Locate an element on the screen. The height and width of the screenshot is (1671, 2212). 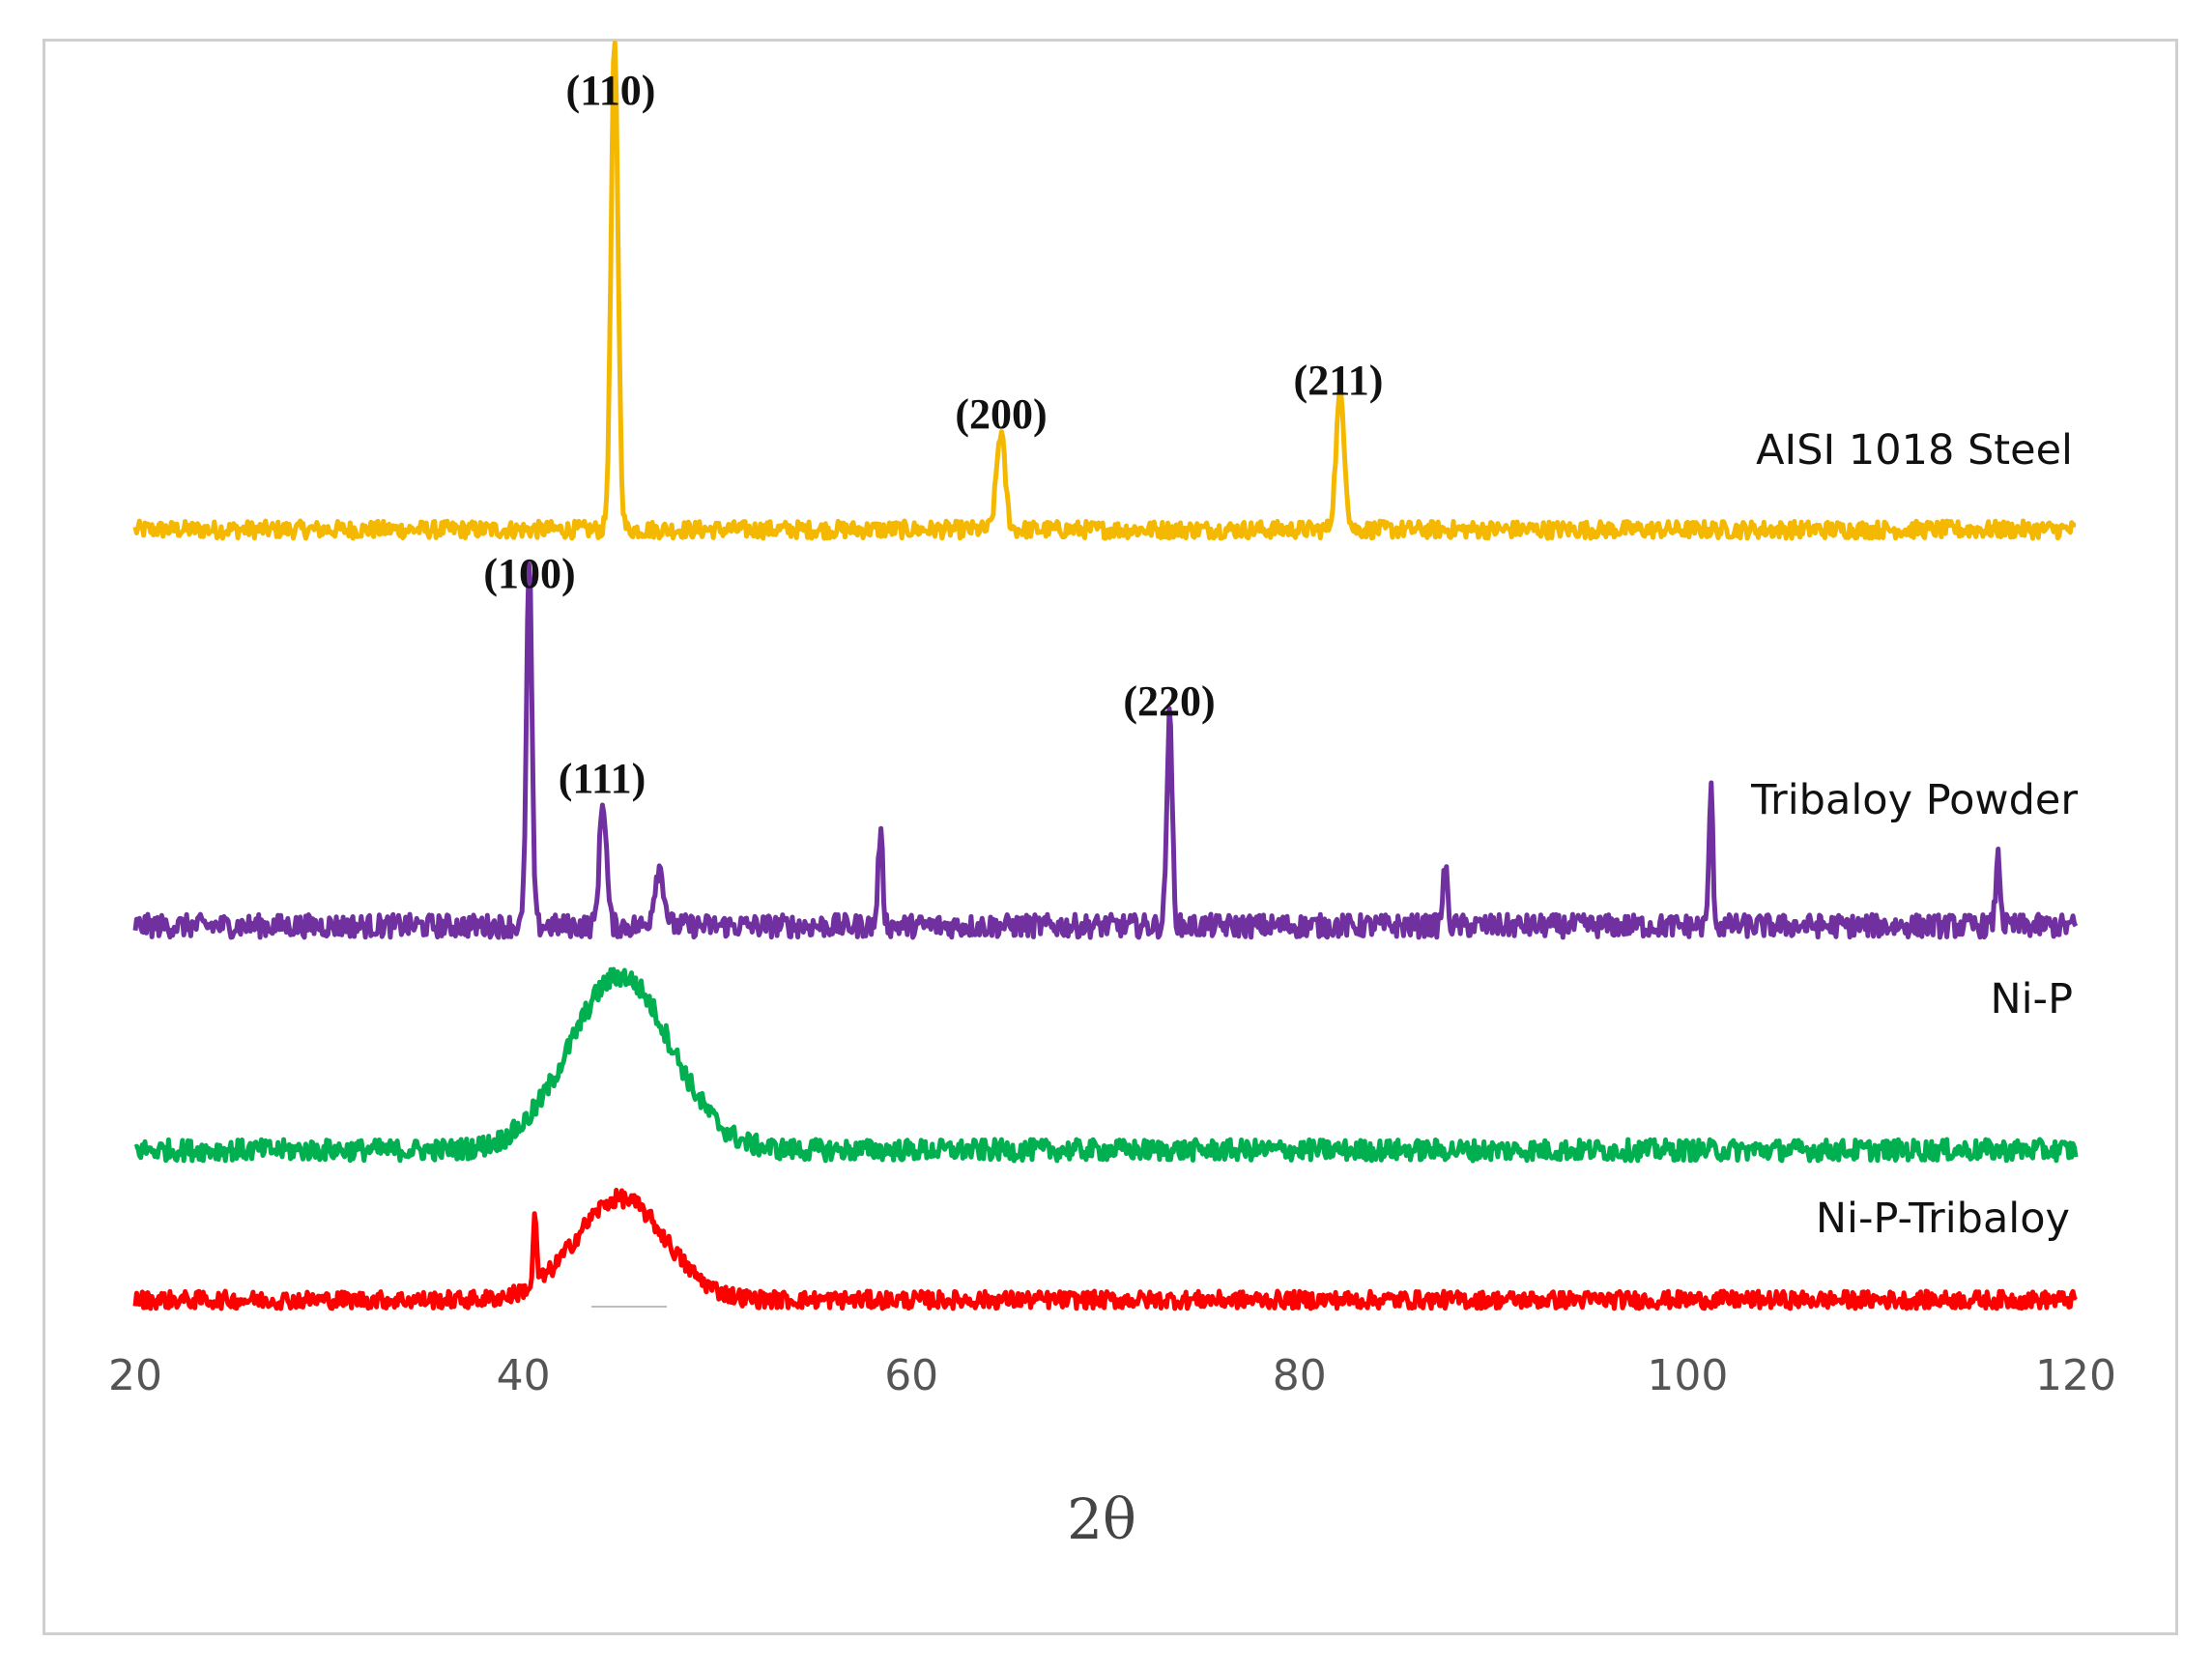
peak-label: (111) is located at coordinates (602, 778).